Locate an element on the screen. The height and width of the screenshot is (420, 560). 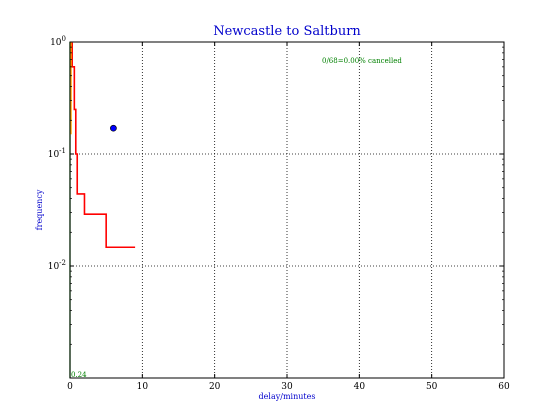
x-tick-label: 40 is located at coordinates (360, 387).